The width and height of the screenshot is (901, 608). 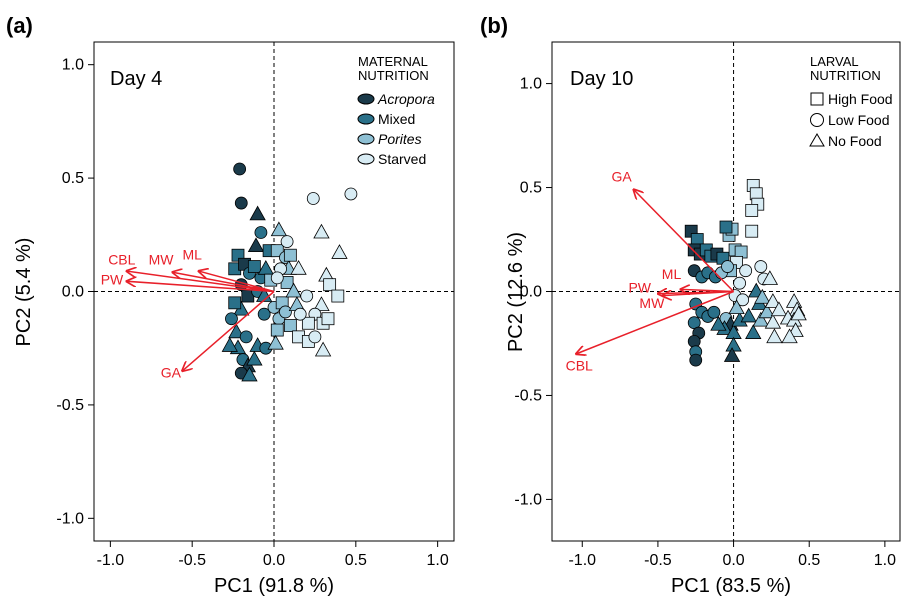 I want to click on legend-b-label-high-food: High Food, so click(x=860, y=99).